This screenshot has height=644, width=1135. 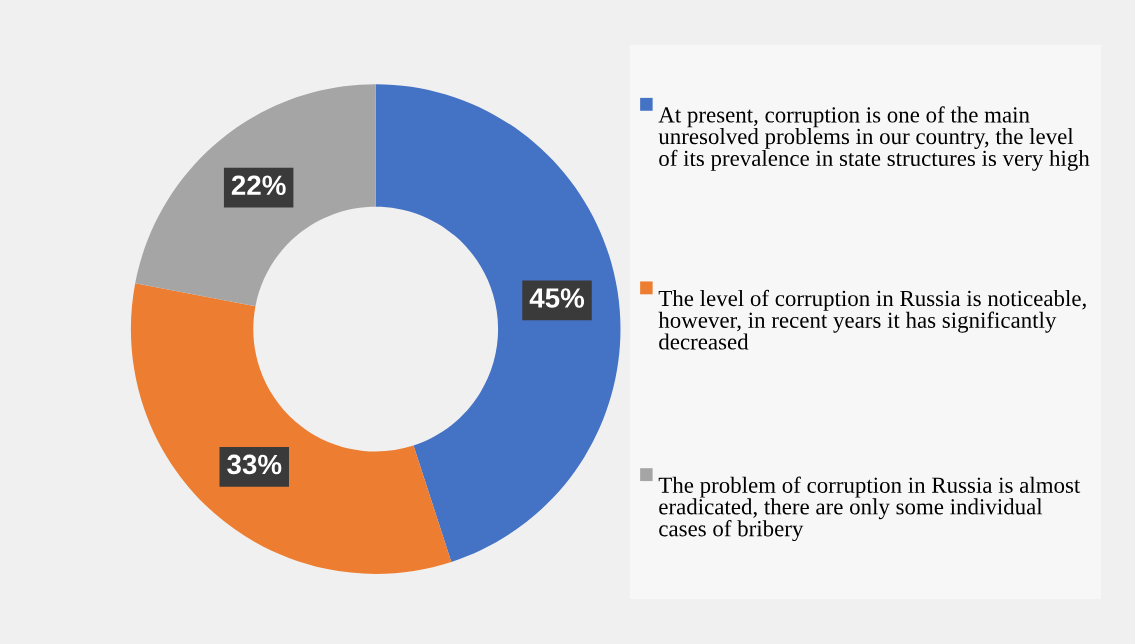 I want to click on data-label: 45%, so click(x=557, y=298).